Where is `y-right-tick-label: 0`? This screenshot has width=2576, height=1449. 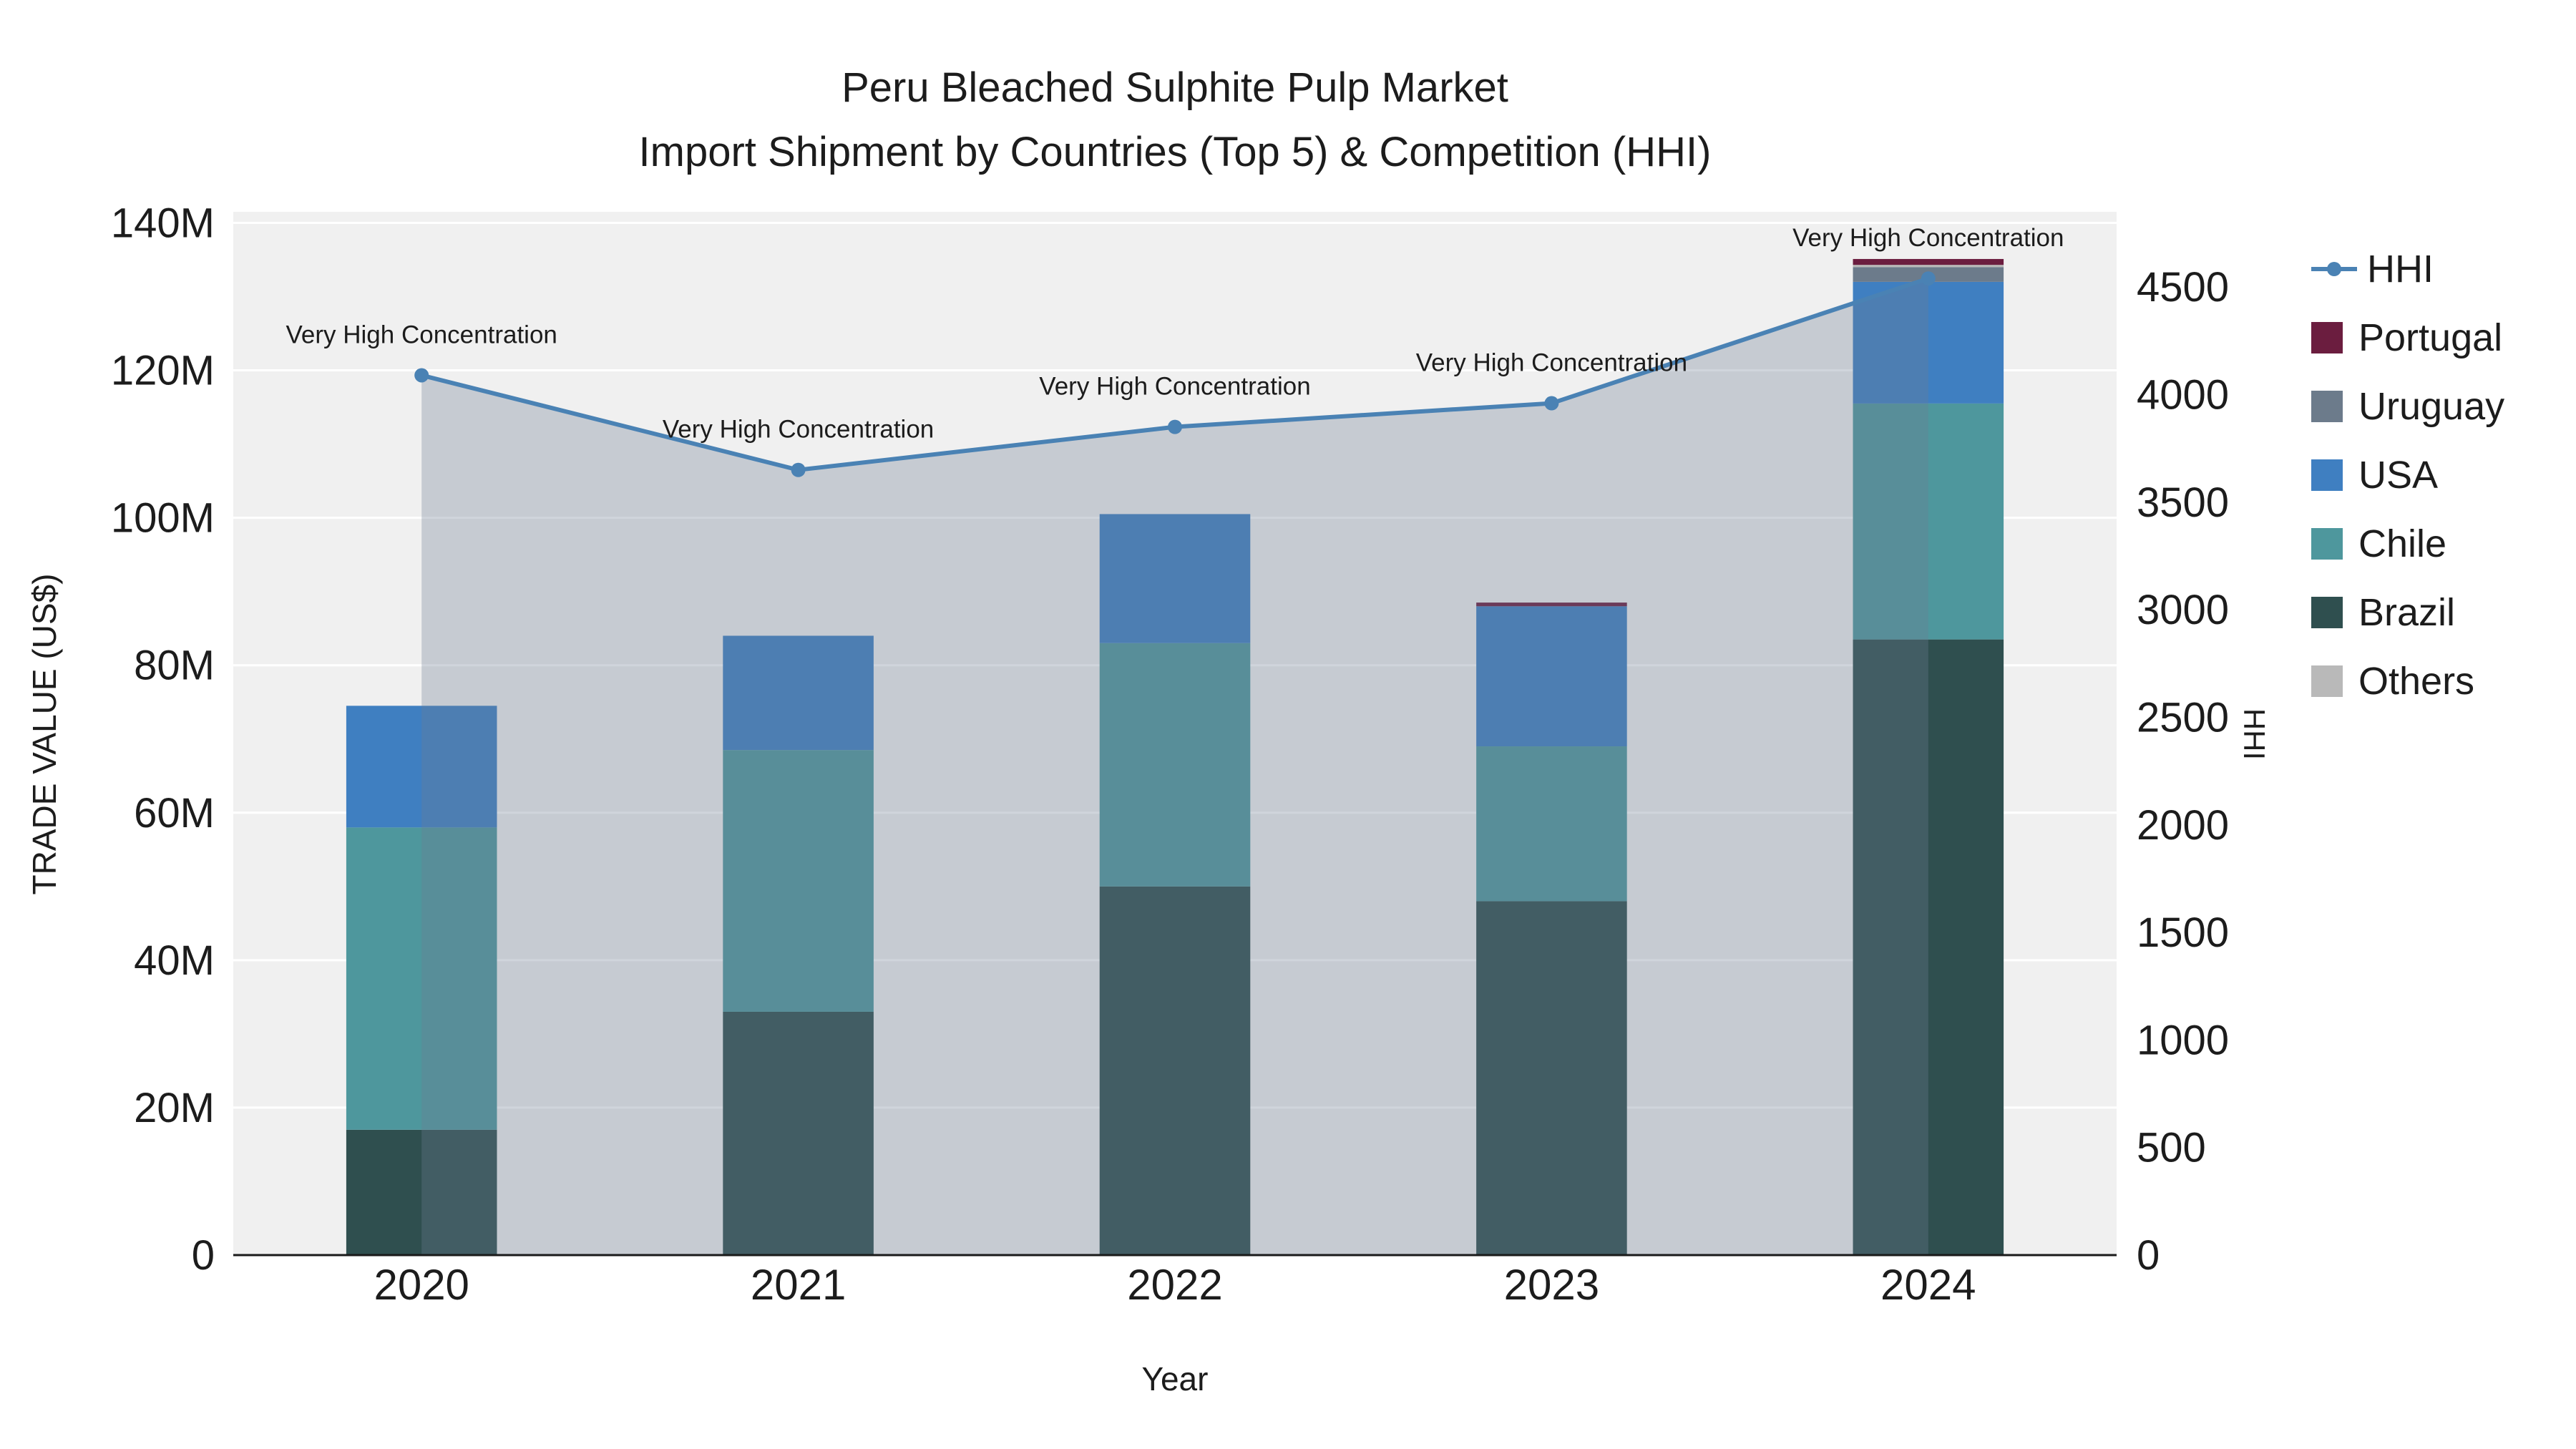 y-right-tick-label: 0 is located at coordinates (2148, 1255).